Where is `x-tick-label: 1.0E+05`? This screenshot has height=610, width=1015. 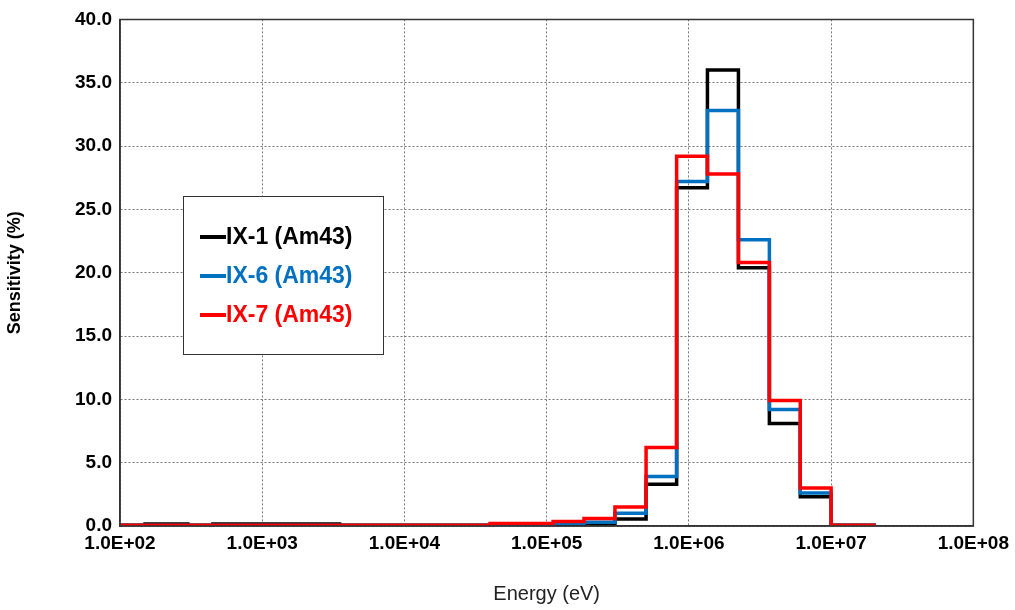
x-tick-label: 1.0E+05 is located at coordinates (547, 542).